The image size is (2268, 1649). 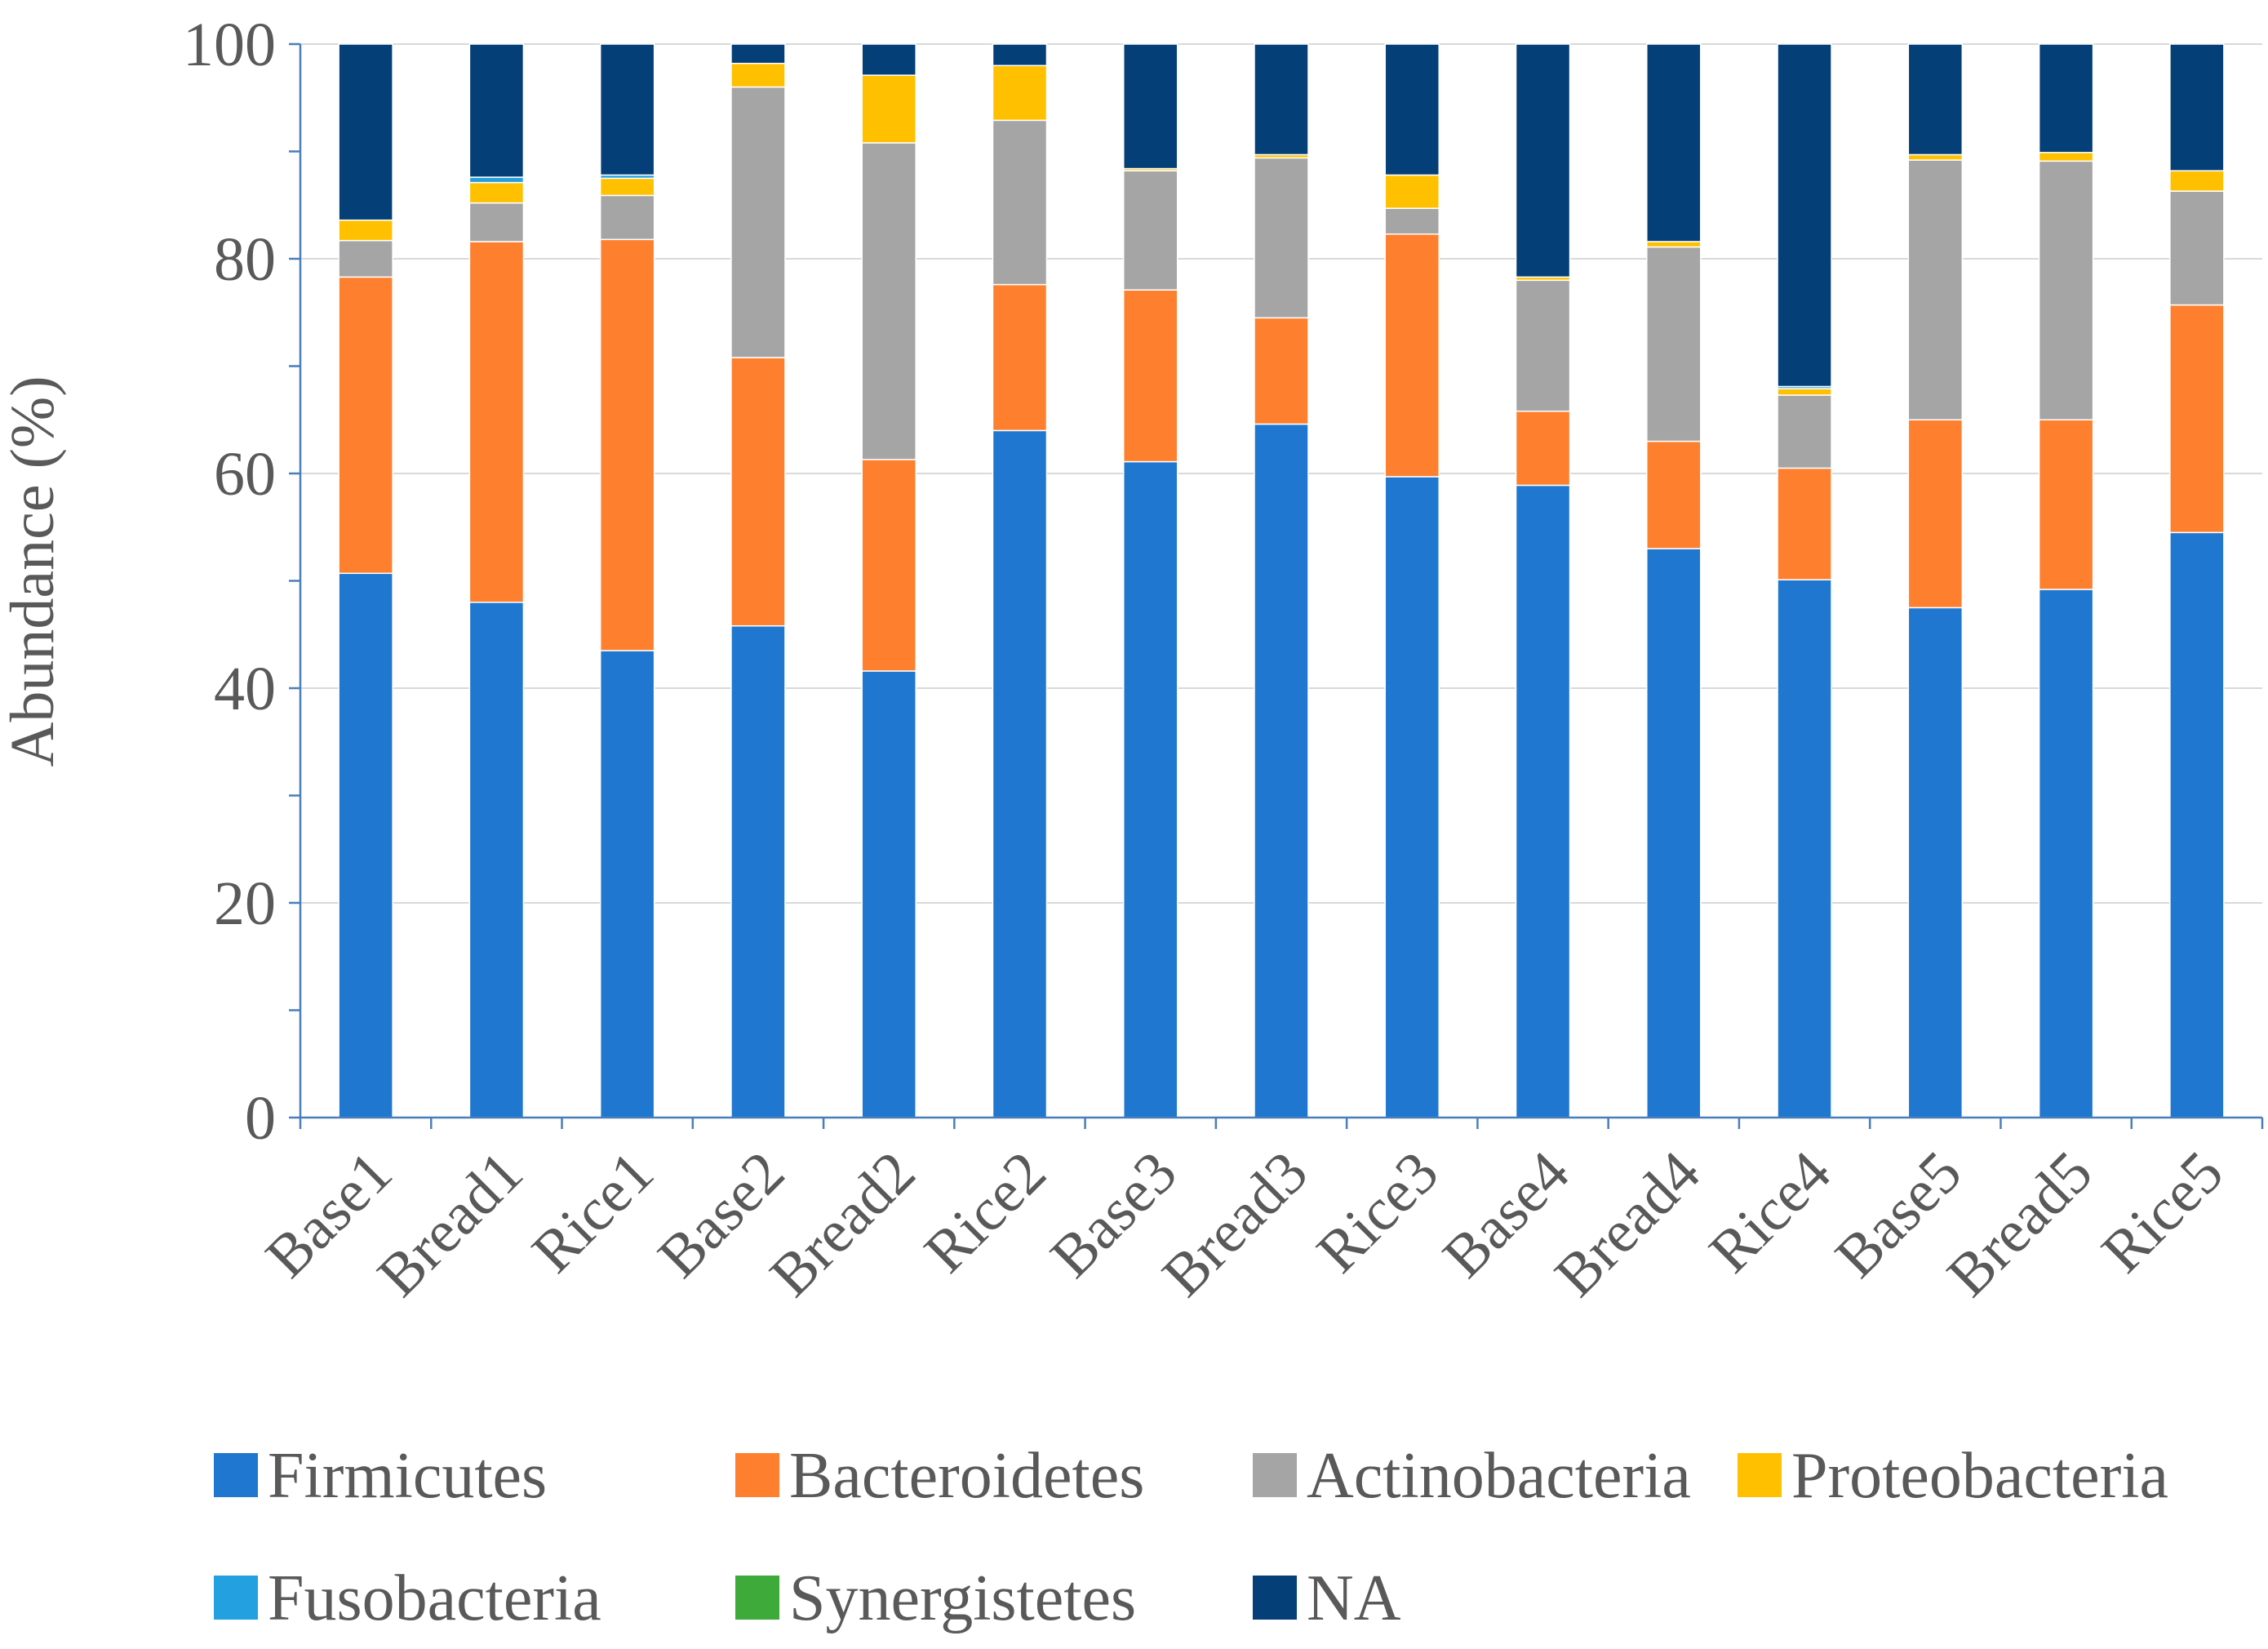 I want to click on bar-segment-actinobacteria-base2, so click(x=758, y=222).